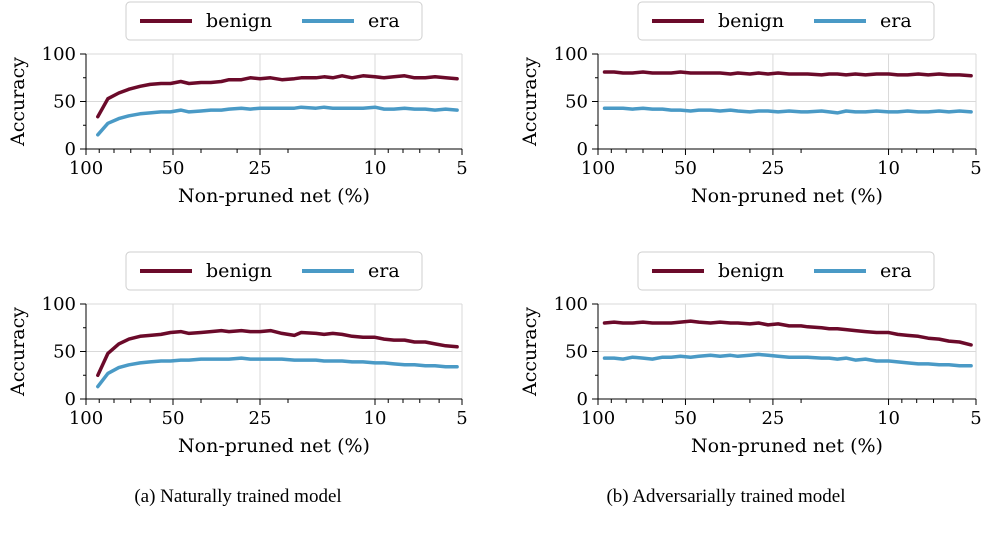 Image resolution: width=984 pixels, height=546 pixels. What do you see at coordinates (237, 496) in the screenshot?
I see `caption-a: (a) Naturally trained model` at bounding box center [237, 496].